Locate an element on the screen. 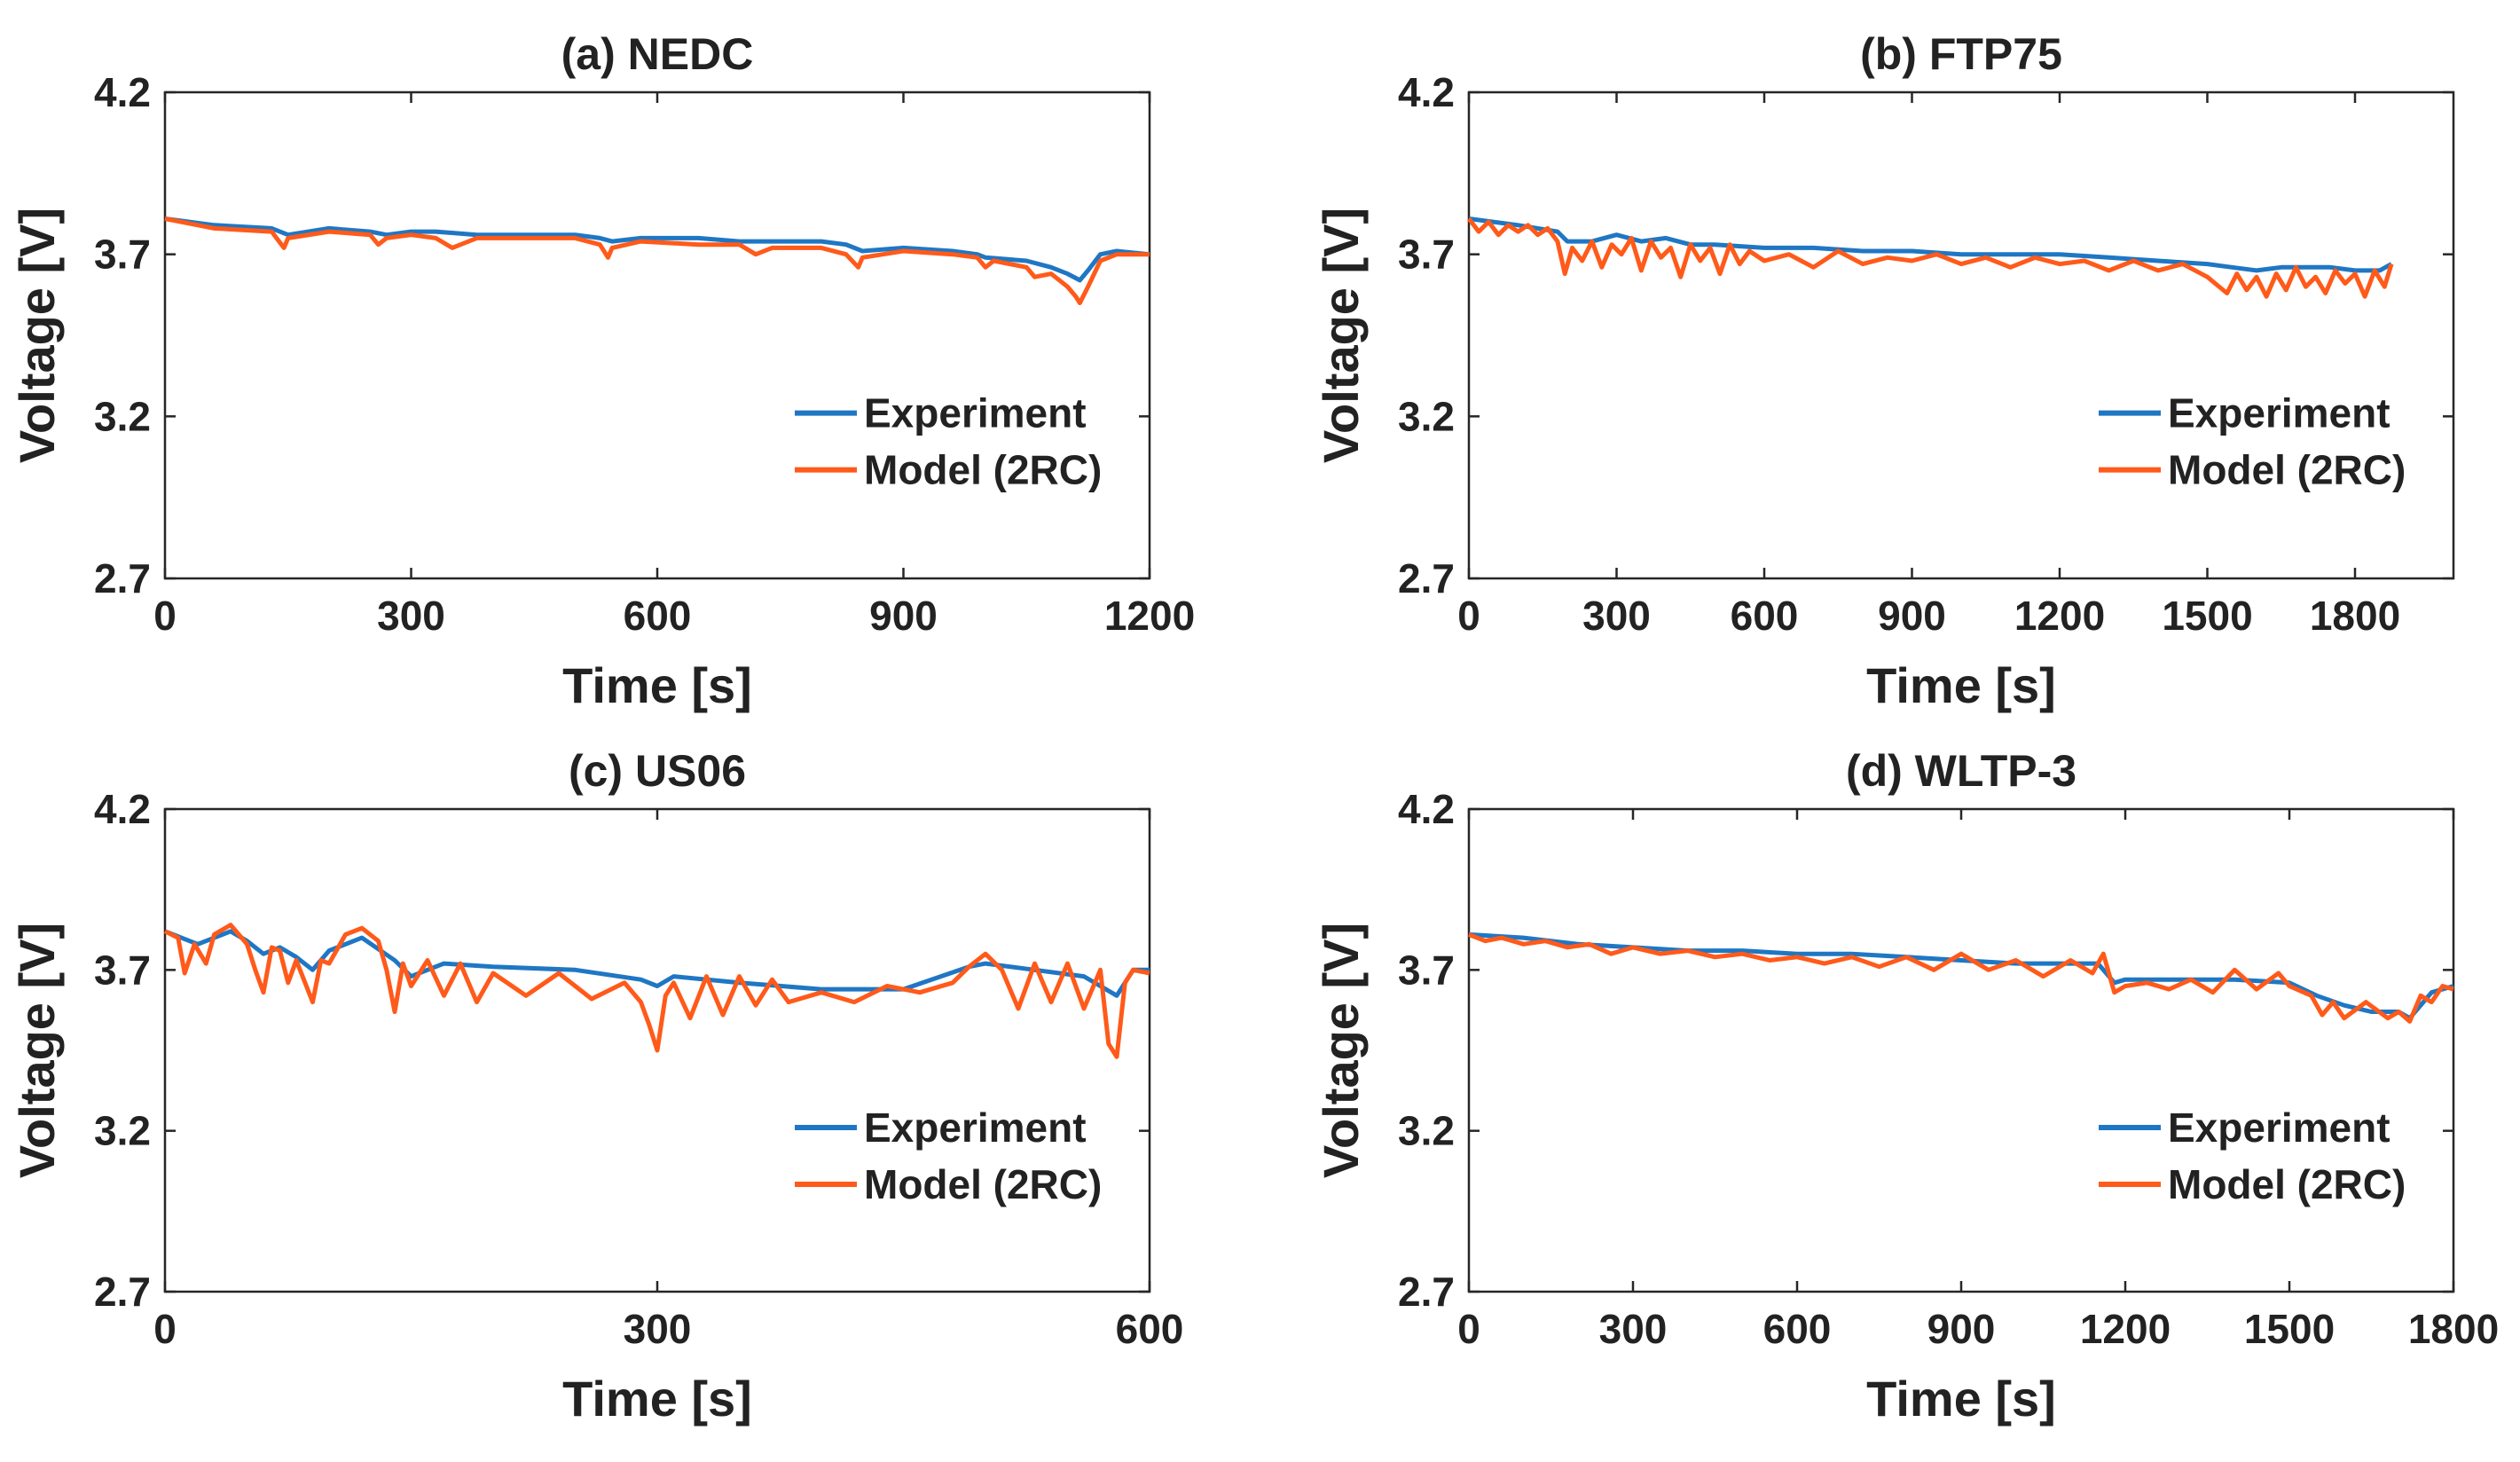 Image resolution: width=2520 pixels, height=1462 pixels. chart-title: (d) WLTP-3 is located at coordinates (1961, 771).